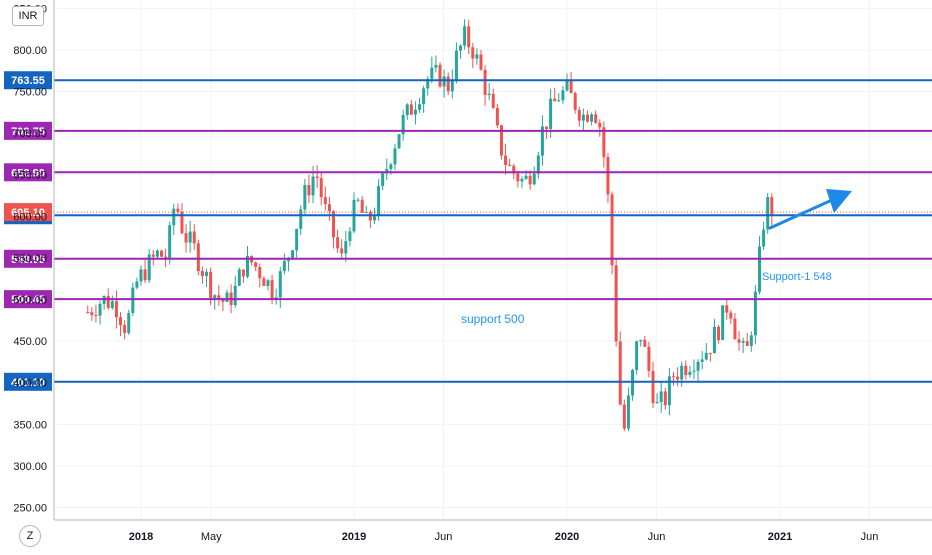  Describe the element at coordinates (30, 536) in the screenshot. I see `zoom-reset-button: Z` at that location.